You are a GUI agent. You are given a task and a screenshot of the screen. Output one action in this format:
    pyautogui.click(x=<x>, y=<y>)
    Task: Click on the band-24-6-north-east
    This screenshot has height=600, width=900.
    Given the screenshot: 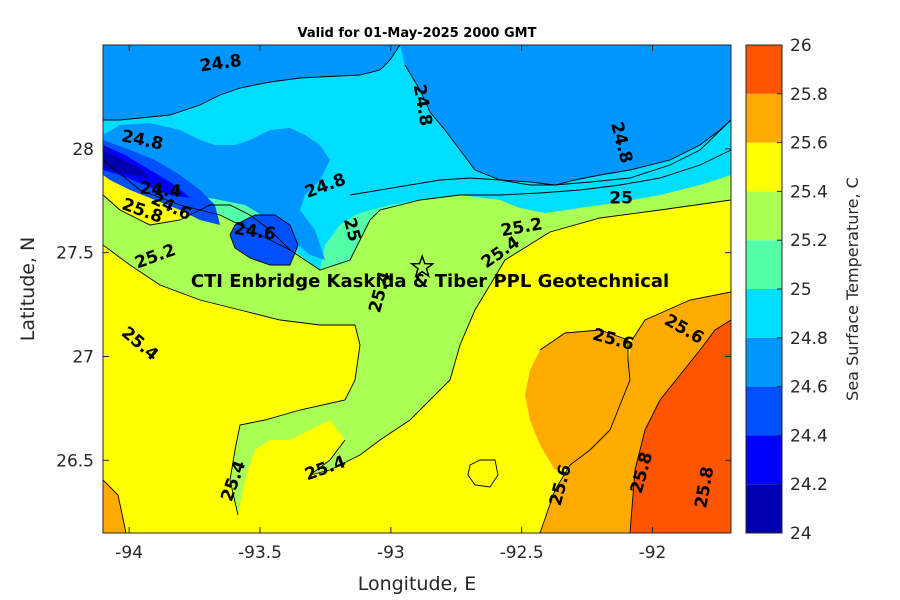 What is the action you would take?
    pyautogui.click(x=565, y=115)
    